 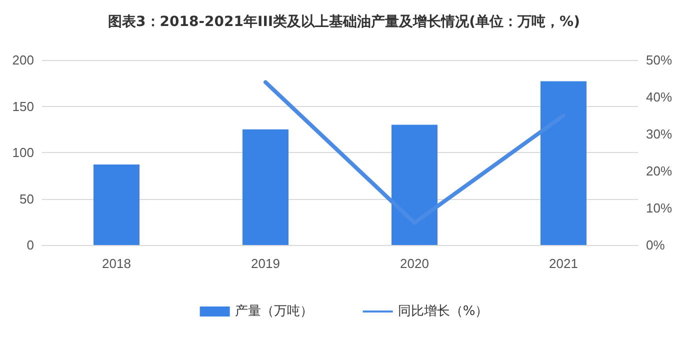 I want to click on y-tick-label: 150, so click(x=23, y=106).